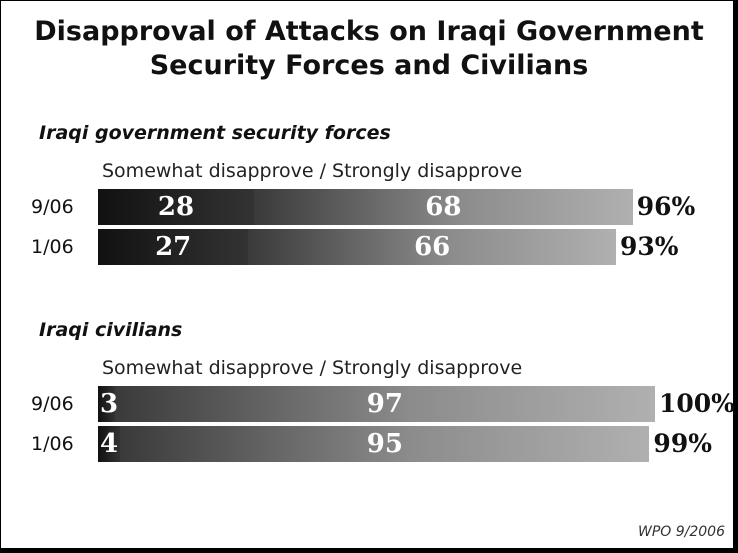 This screenshot has height=553, width=738. I want to click on data-label-somewhat-1-1: 4, so click(109, 444).